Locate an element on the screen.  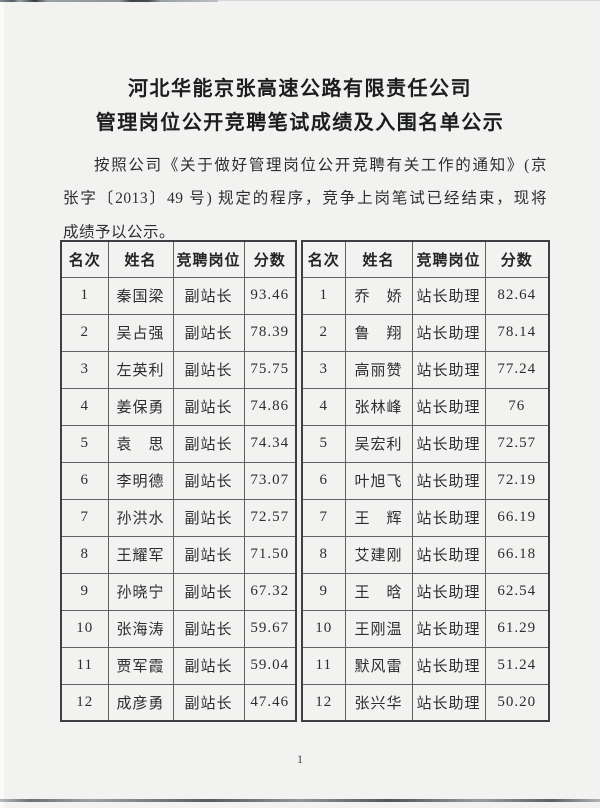
column-header-score: 分数 is located at coordinates (517, 259).